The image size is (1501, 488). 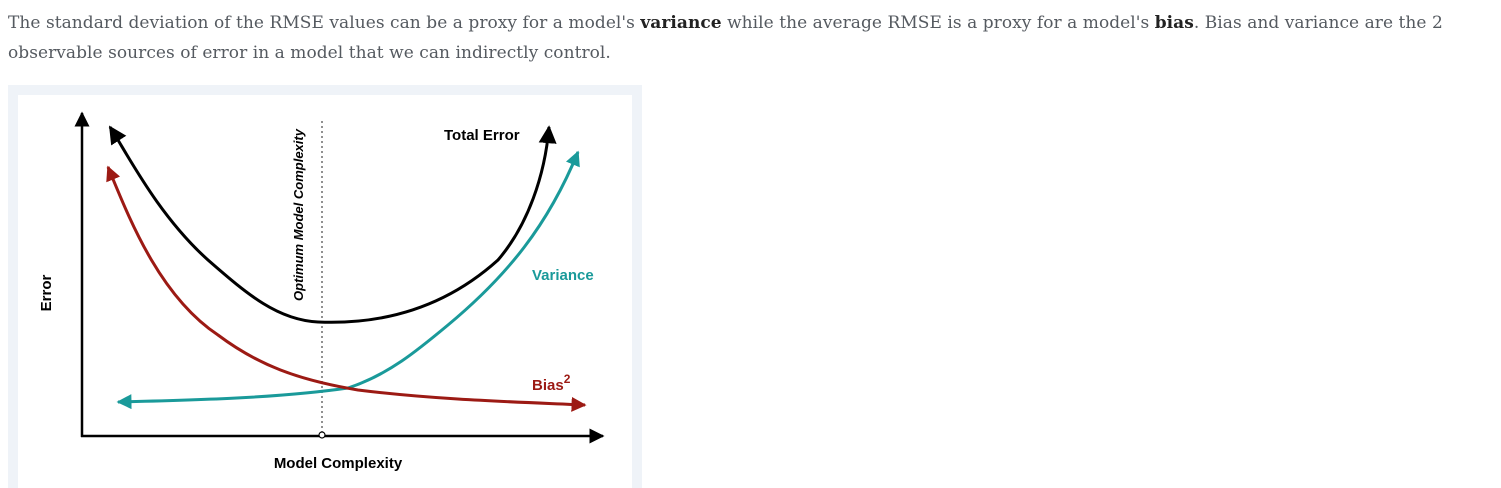 What do you see at coordinates (548, 385) in the screenshot?
I see `bias-label-text: Bias` at bounding box center [548, 385].